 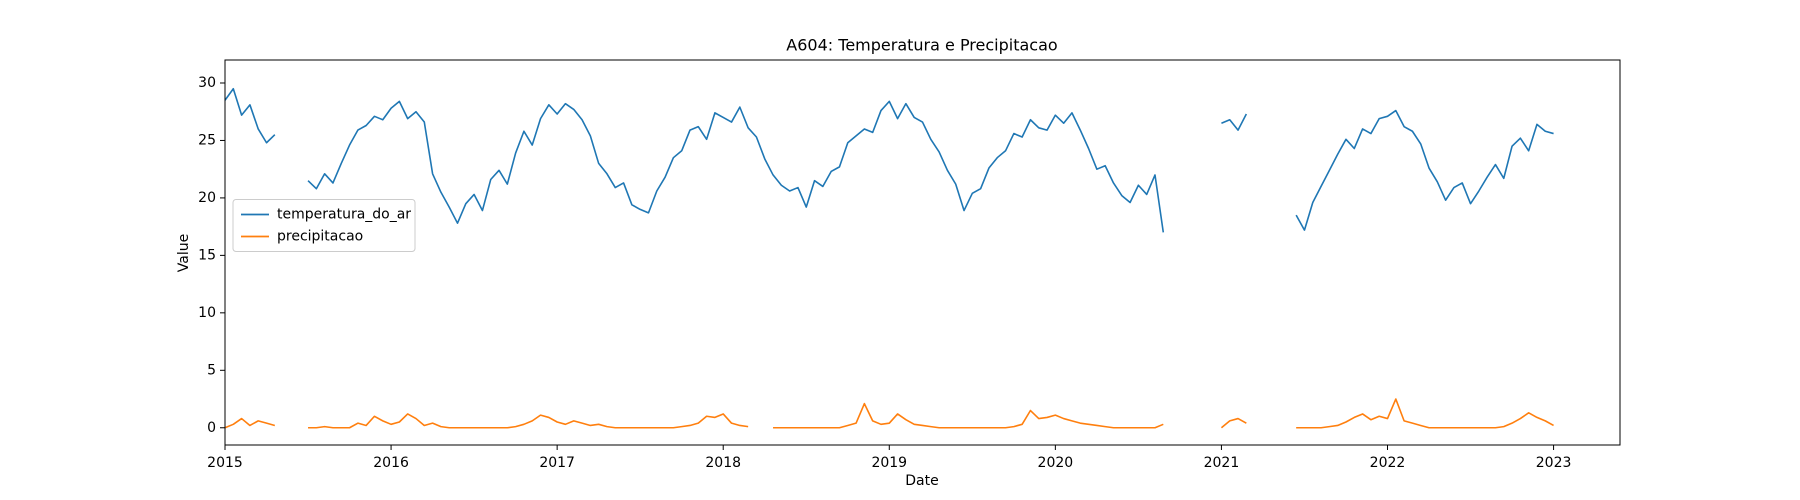 What do you see at coordinates (207, 198) in the screenshot?
I see `y-tick-label: 20` at bounding box center [207, 198].